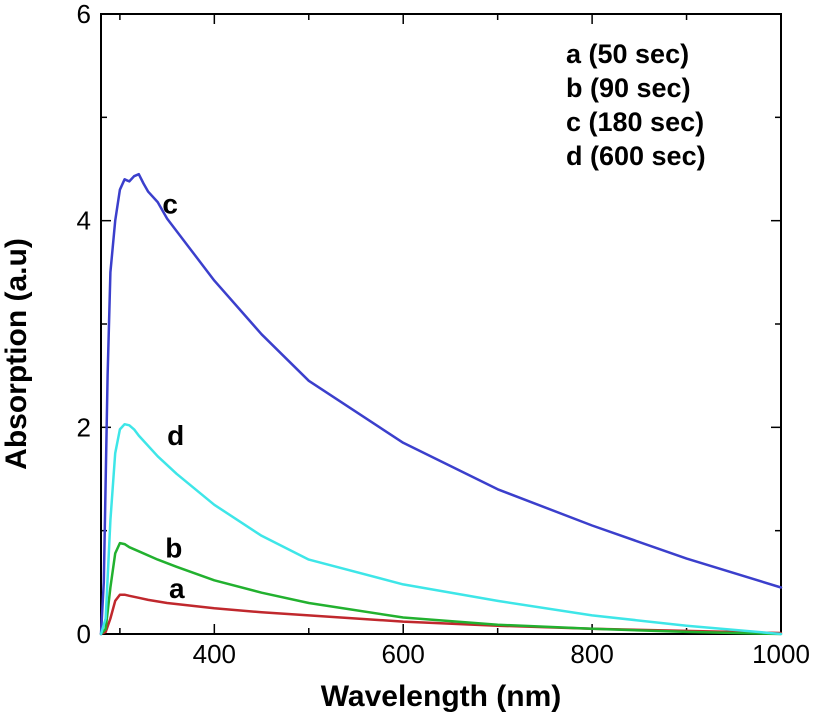 This screenshot has width=817, height=719. What do you see at coordinates (16, 354) in the screenshot?
I see `y-axis-title: Absorption (a.u)` at bounding box center [16, 354].